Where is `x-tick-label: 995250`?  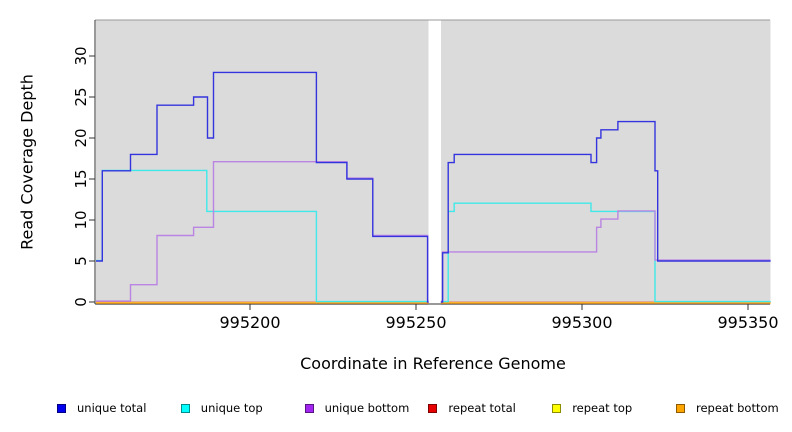 x-tick-label: 995250 is located at coordinates (415, 322).